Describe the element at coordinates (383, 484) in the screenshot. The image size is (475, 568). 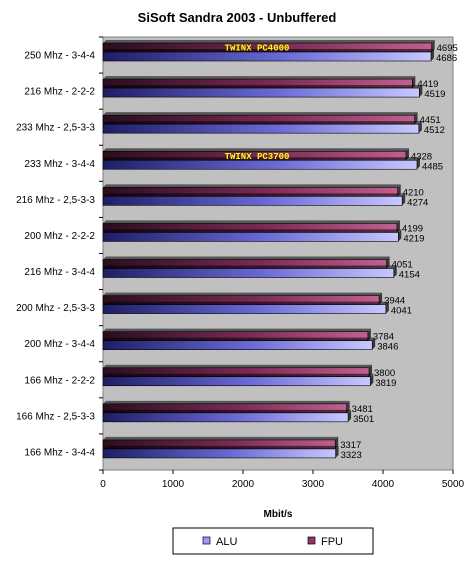
I see `x-tick-label: 4000` at that location.